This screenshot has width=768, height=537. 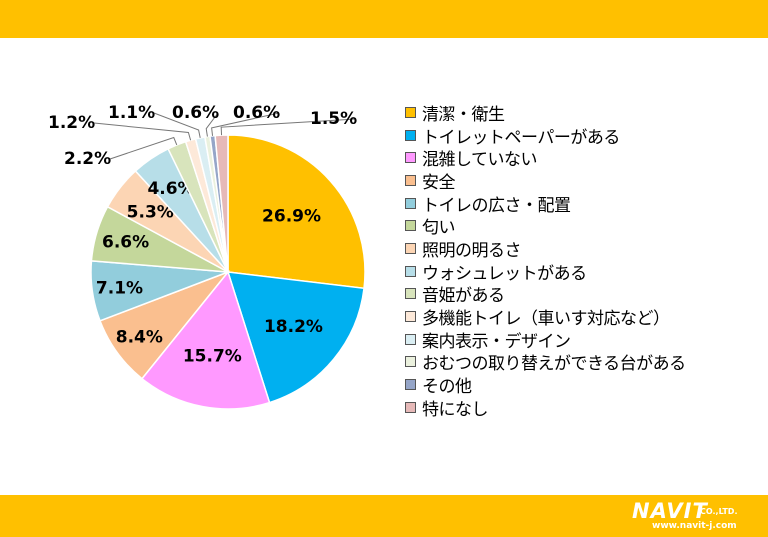 What do you see at coordinates (554, 364) in the screenshot?
I see `legend-label: おむつの取り替えができる台がある` at bounding box center [554, 364].